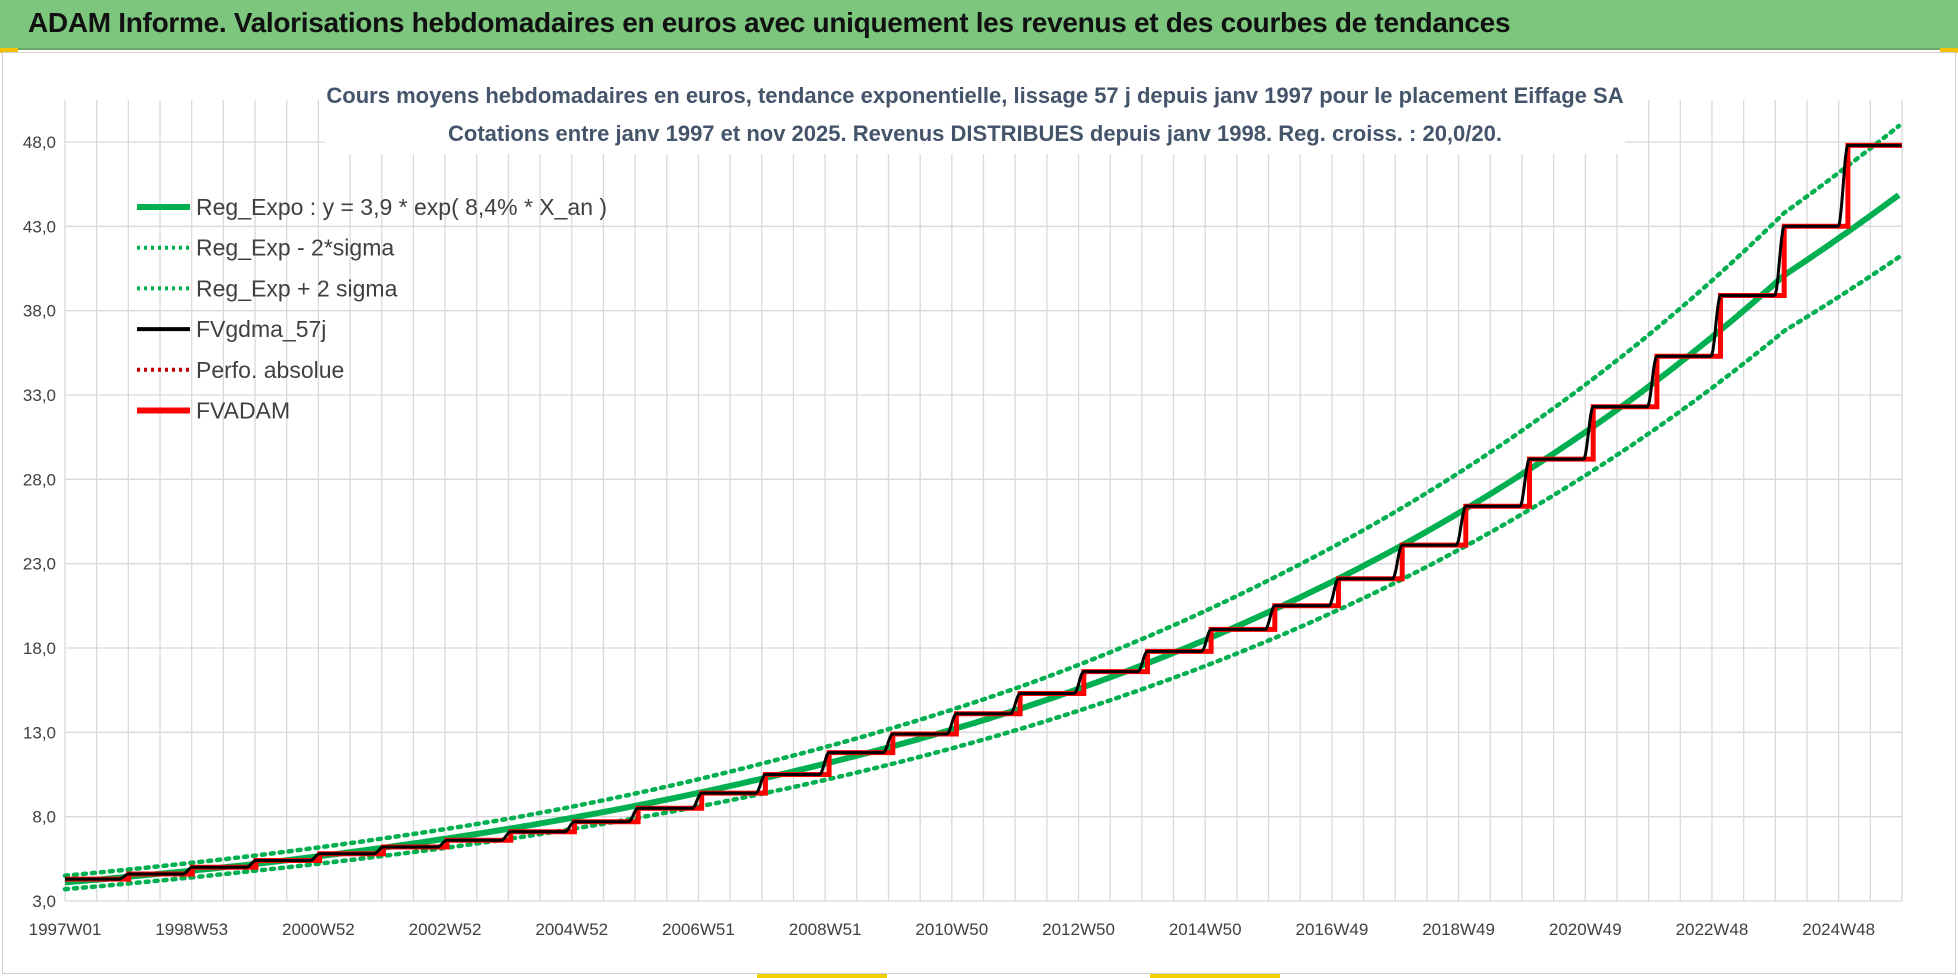 Image resolution: width=1958 pixels, height=978 pixels. What do you see at coordinates (39, 479) in the screenshot?
I see `y-tick-label: 28,0` at bounding box center [39, 479].